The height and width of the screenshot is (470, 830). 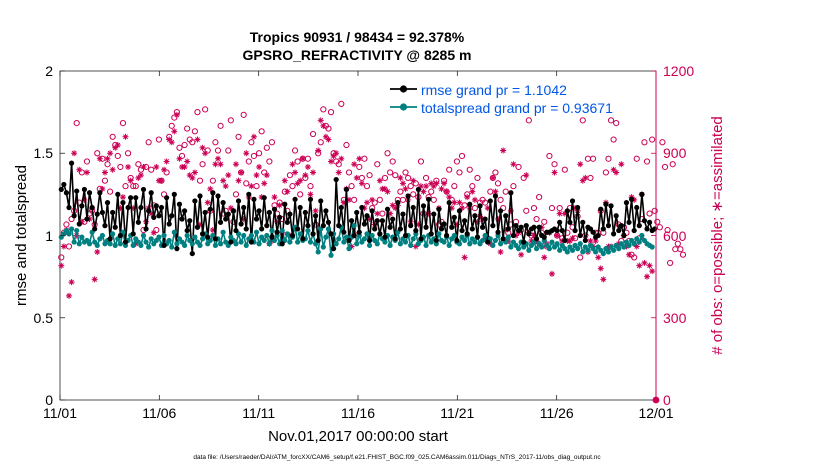 What do you see at coordinates (44, 318) in the screenshot?
I see `y-tick-label: 0.5` at bounding box center [44, 318].